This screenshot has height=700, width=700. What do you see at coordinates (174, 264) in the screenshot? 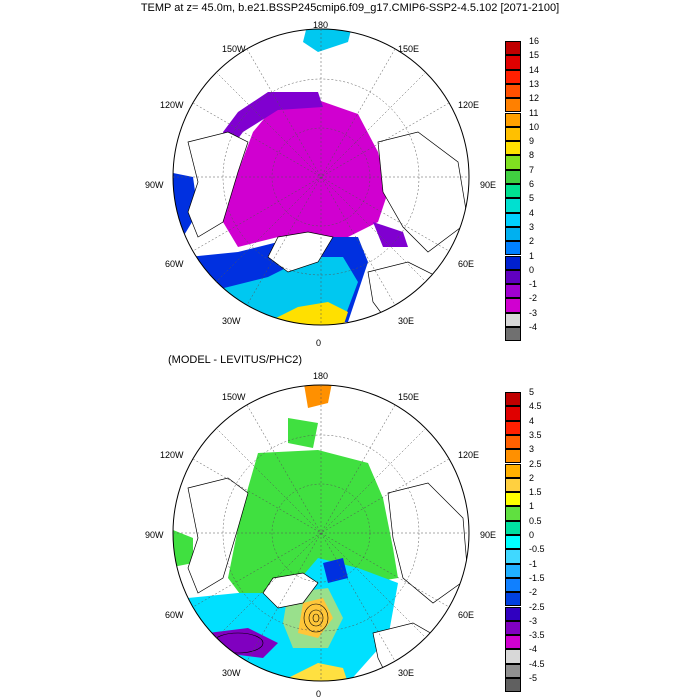
I see `top-lon-60w: 60W` at bounding box center [174, 264].